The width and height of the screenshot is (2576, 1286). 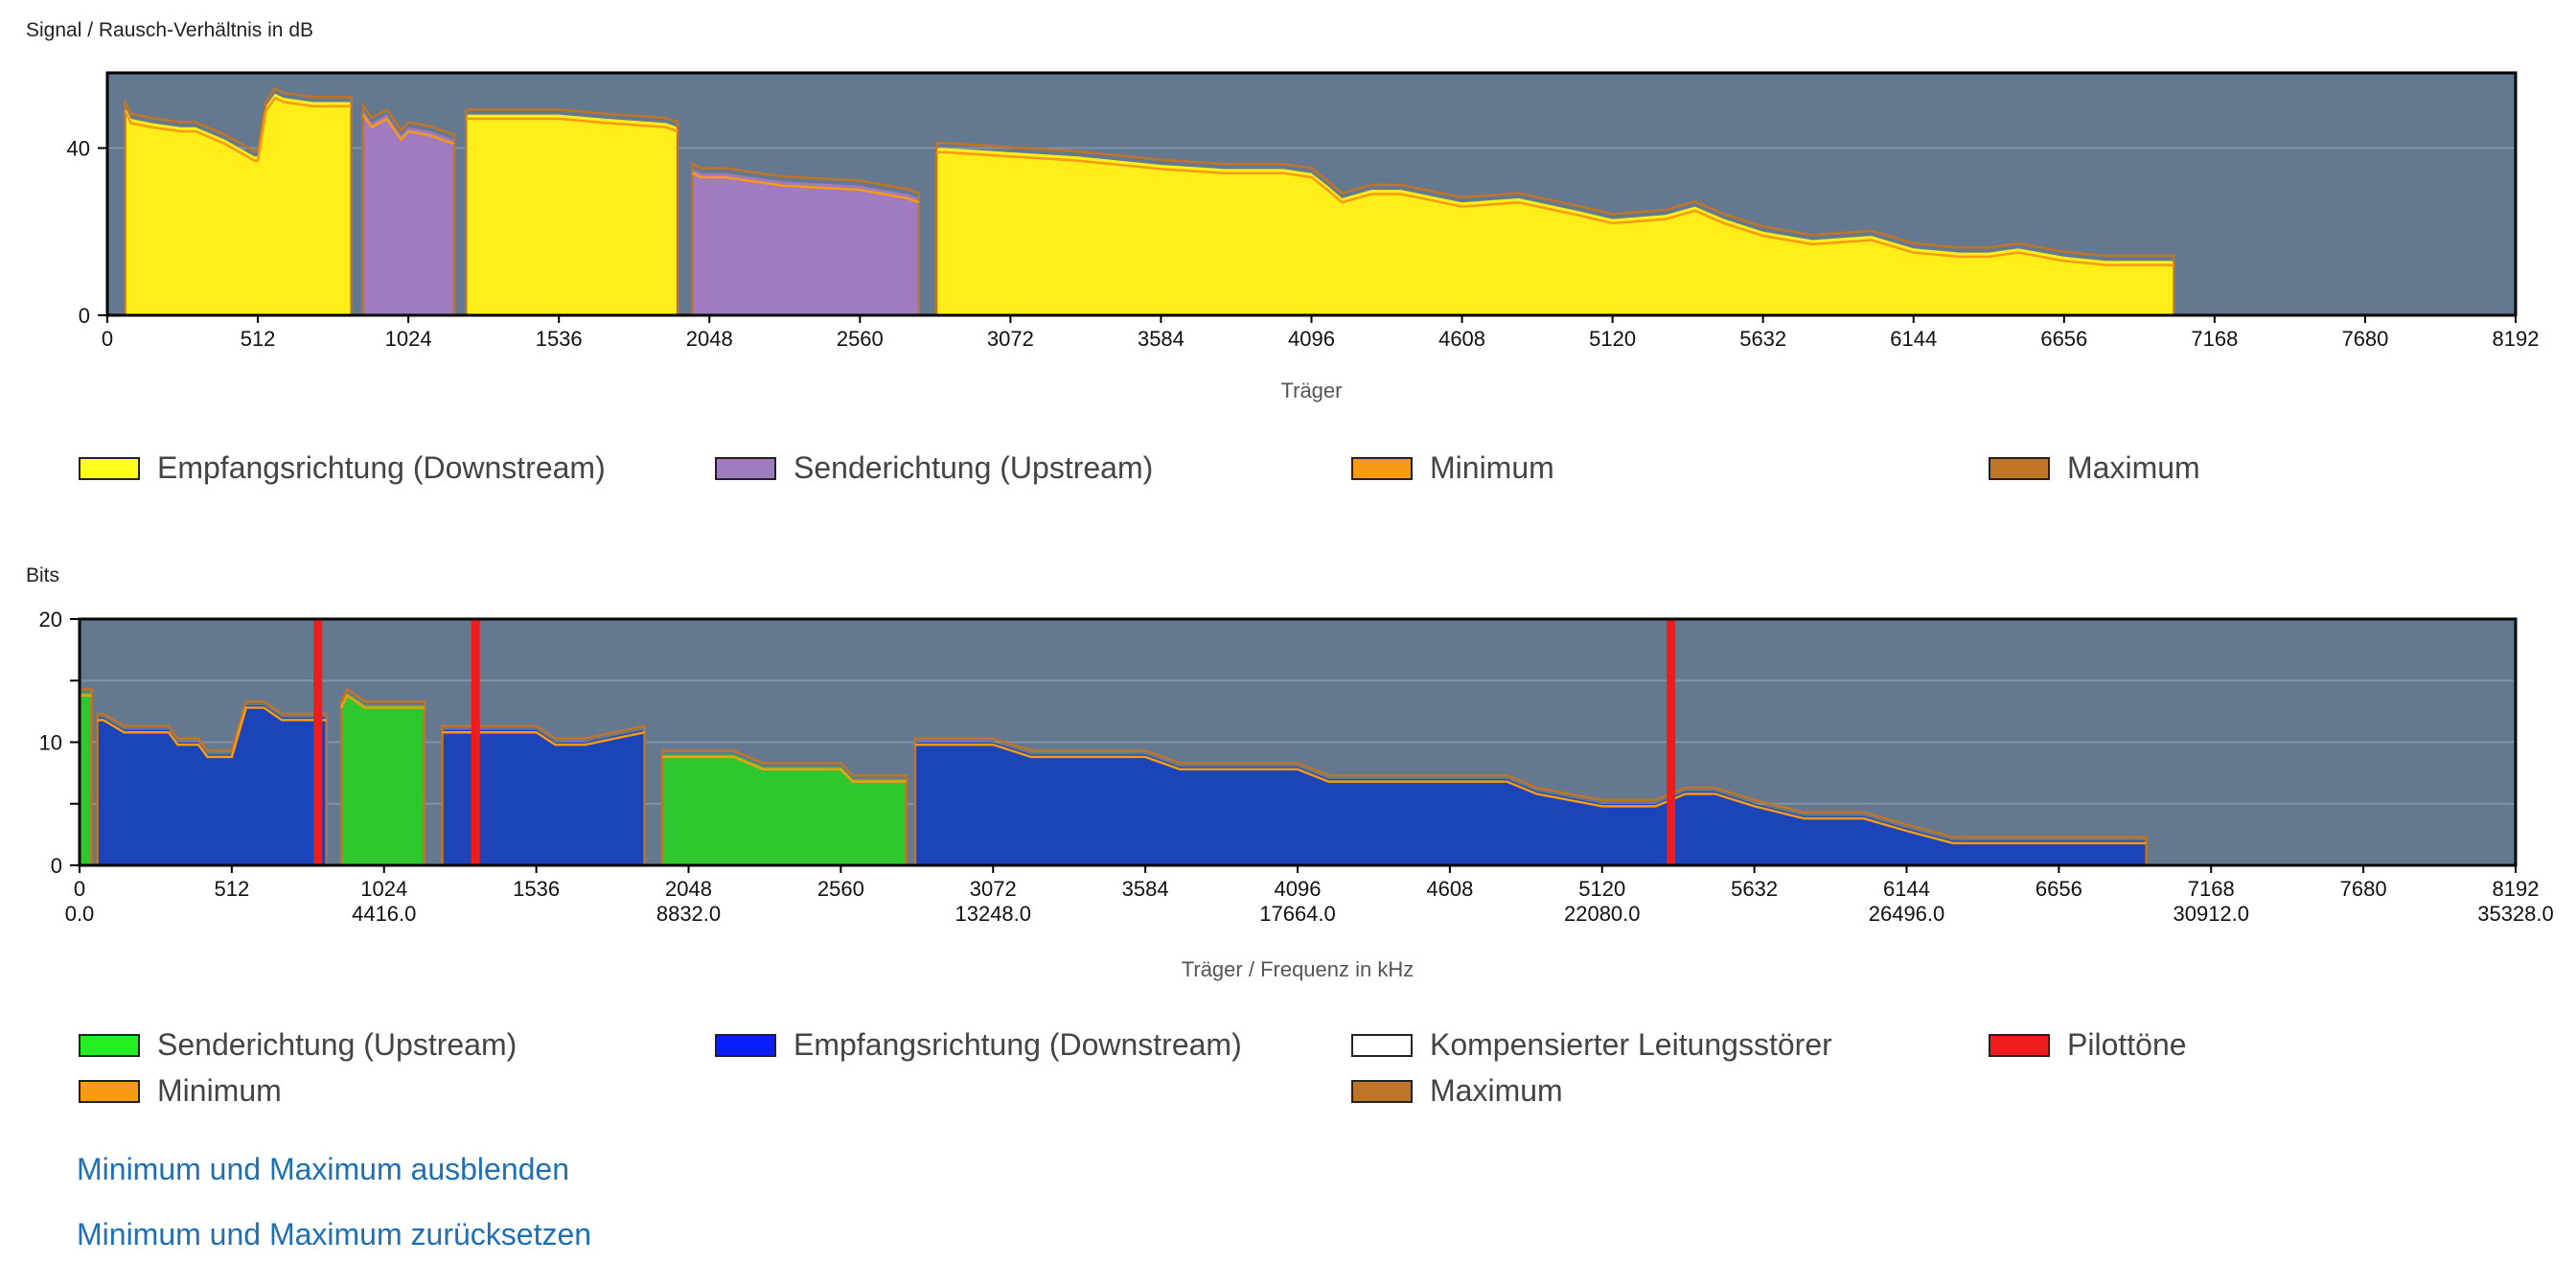 What do you see at coordinates (993, 914) in the screenshot?
I see `x-freq-label: 13248.0` at bounding box center [993, 914].